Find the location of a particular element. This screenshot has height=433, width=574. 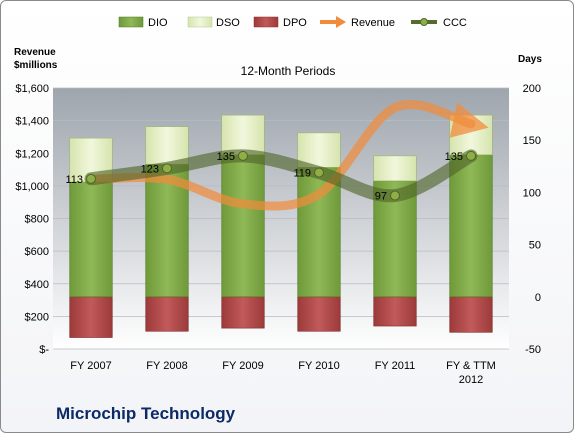

legend-dso-swatch is located at coordinates (200, 22).